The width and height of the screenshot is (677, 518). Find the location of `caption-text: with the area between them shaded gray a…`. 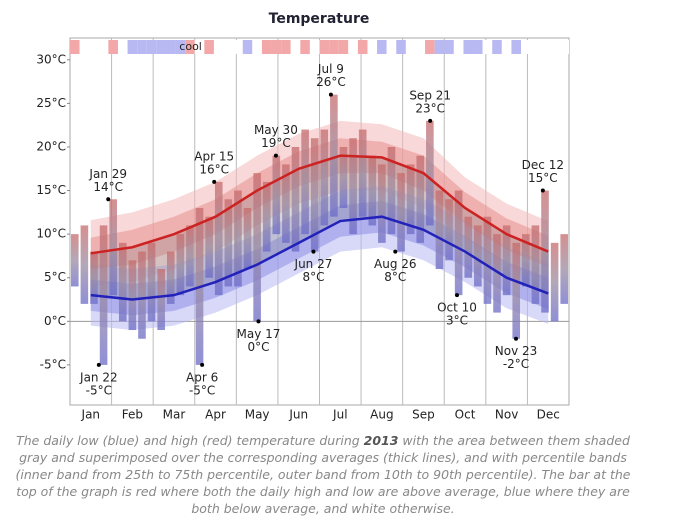

caption-text: with the area between them shaded gray a… is located at coordinates (323, 474).